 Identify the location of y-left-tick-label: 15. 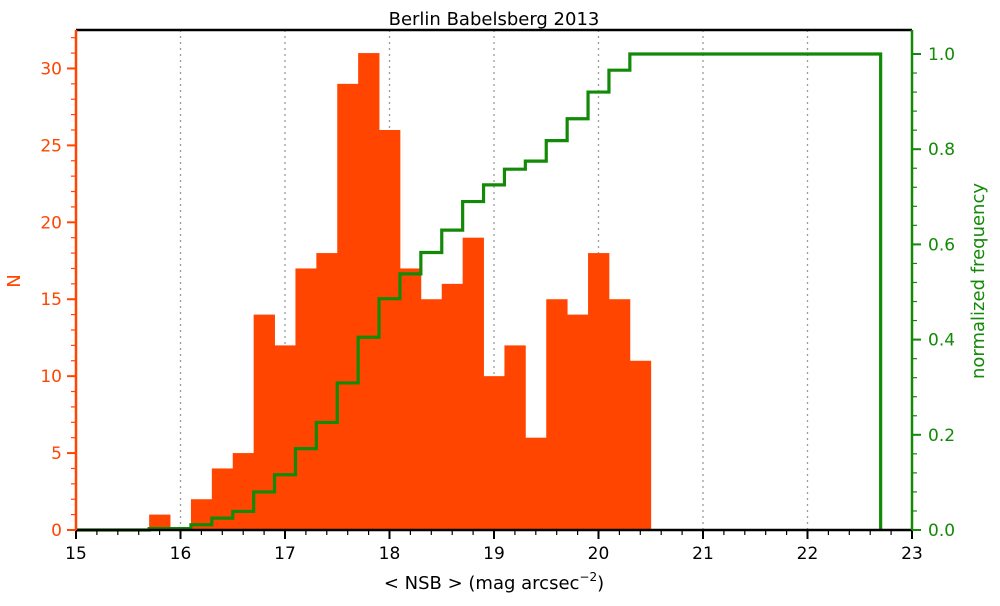
(51, 300).